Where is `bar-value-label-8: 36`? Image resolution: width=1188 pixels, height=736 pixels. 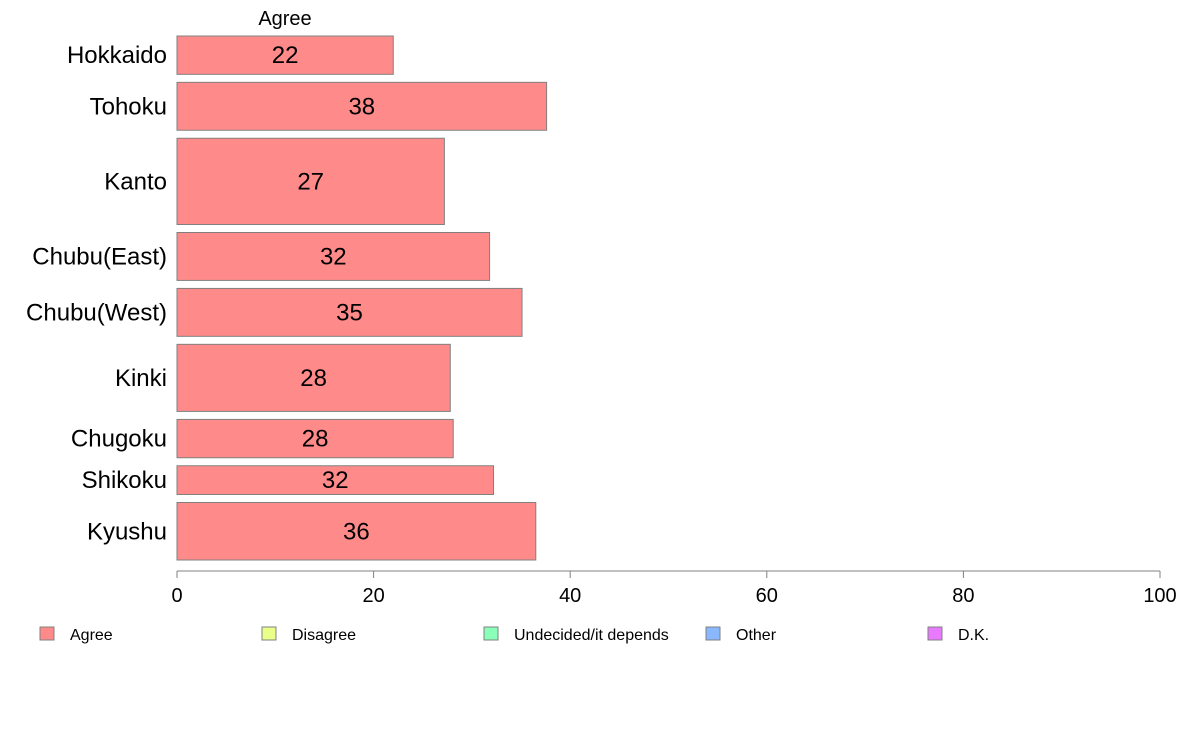
bar-value-label-8: 36 is located at coordinates (356, 531).